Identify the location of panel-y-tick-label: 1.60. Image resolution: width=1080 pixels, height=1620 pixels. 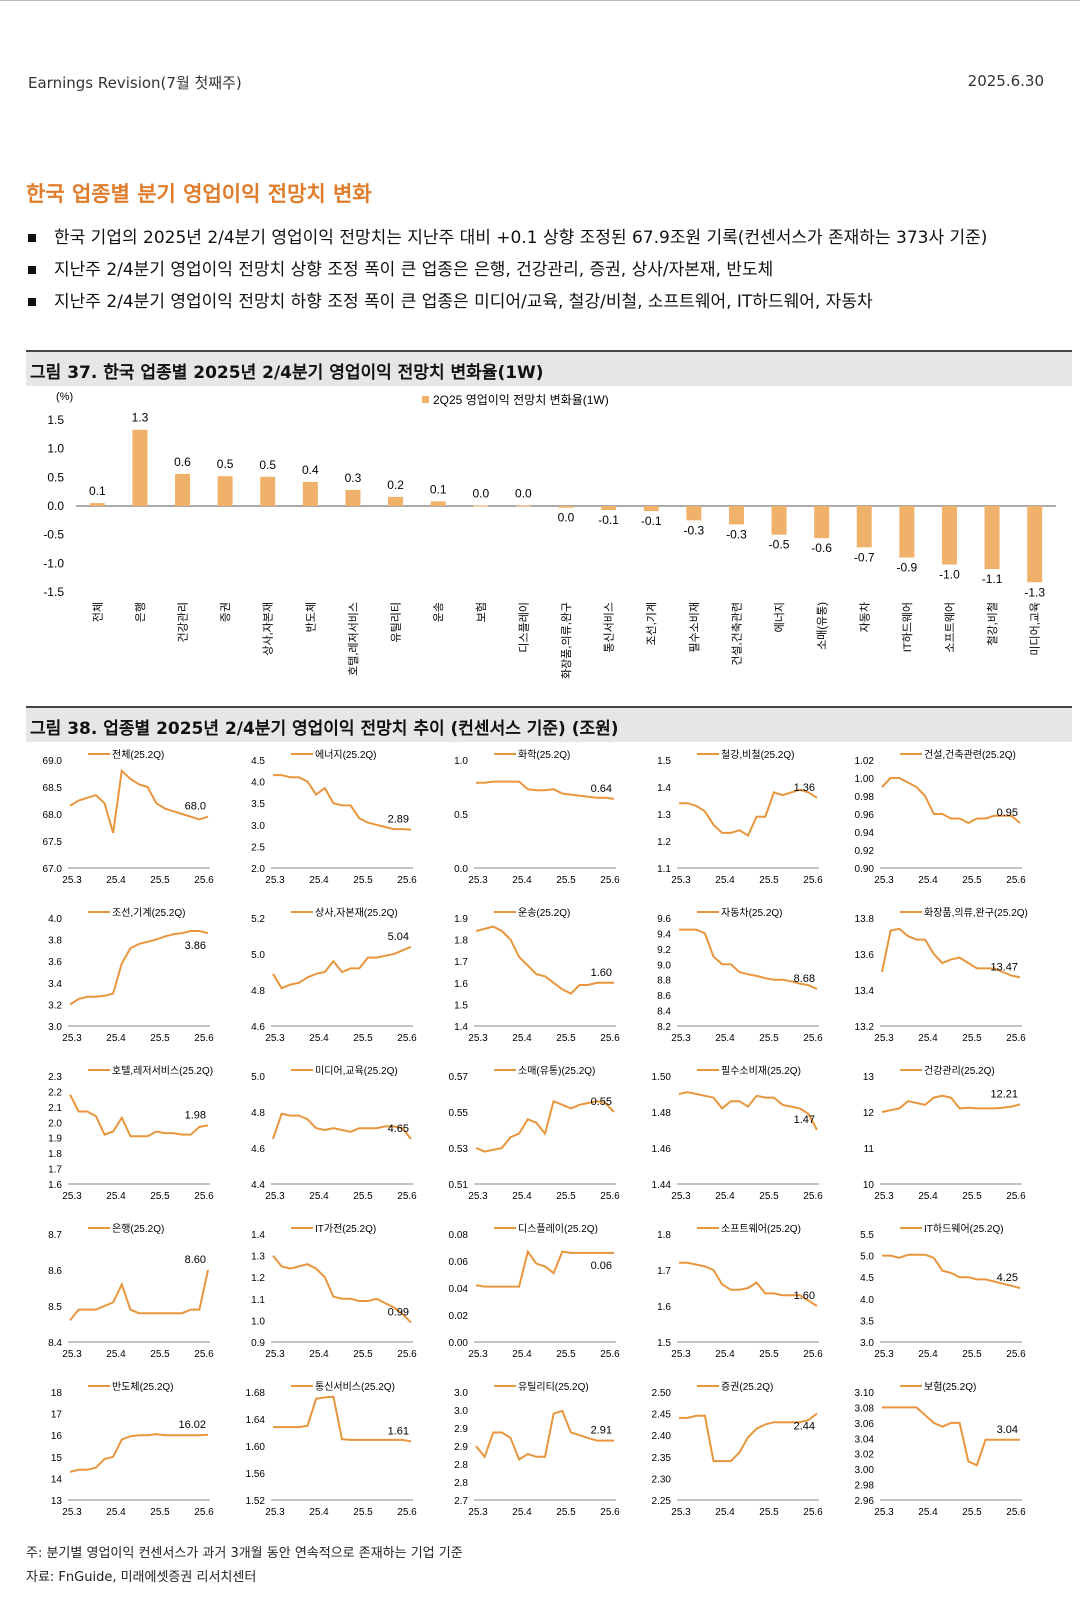
(256, 1447).